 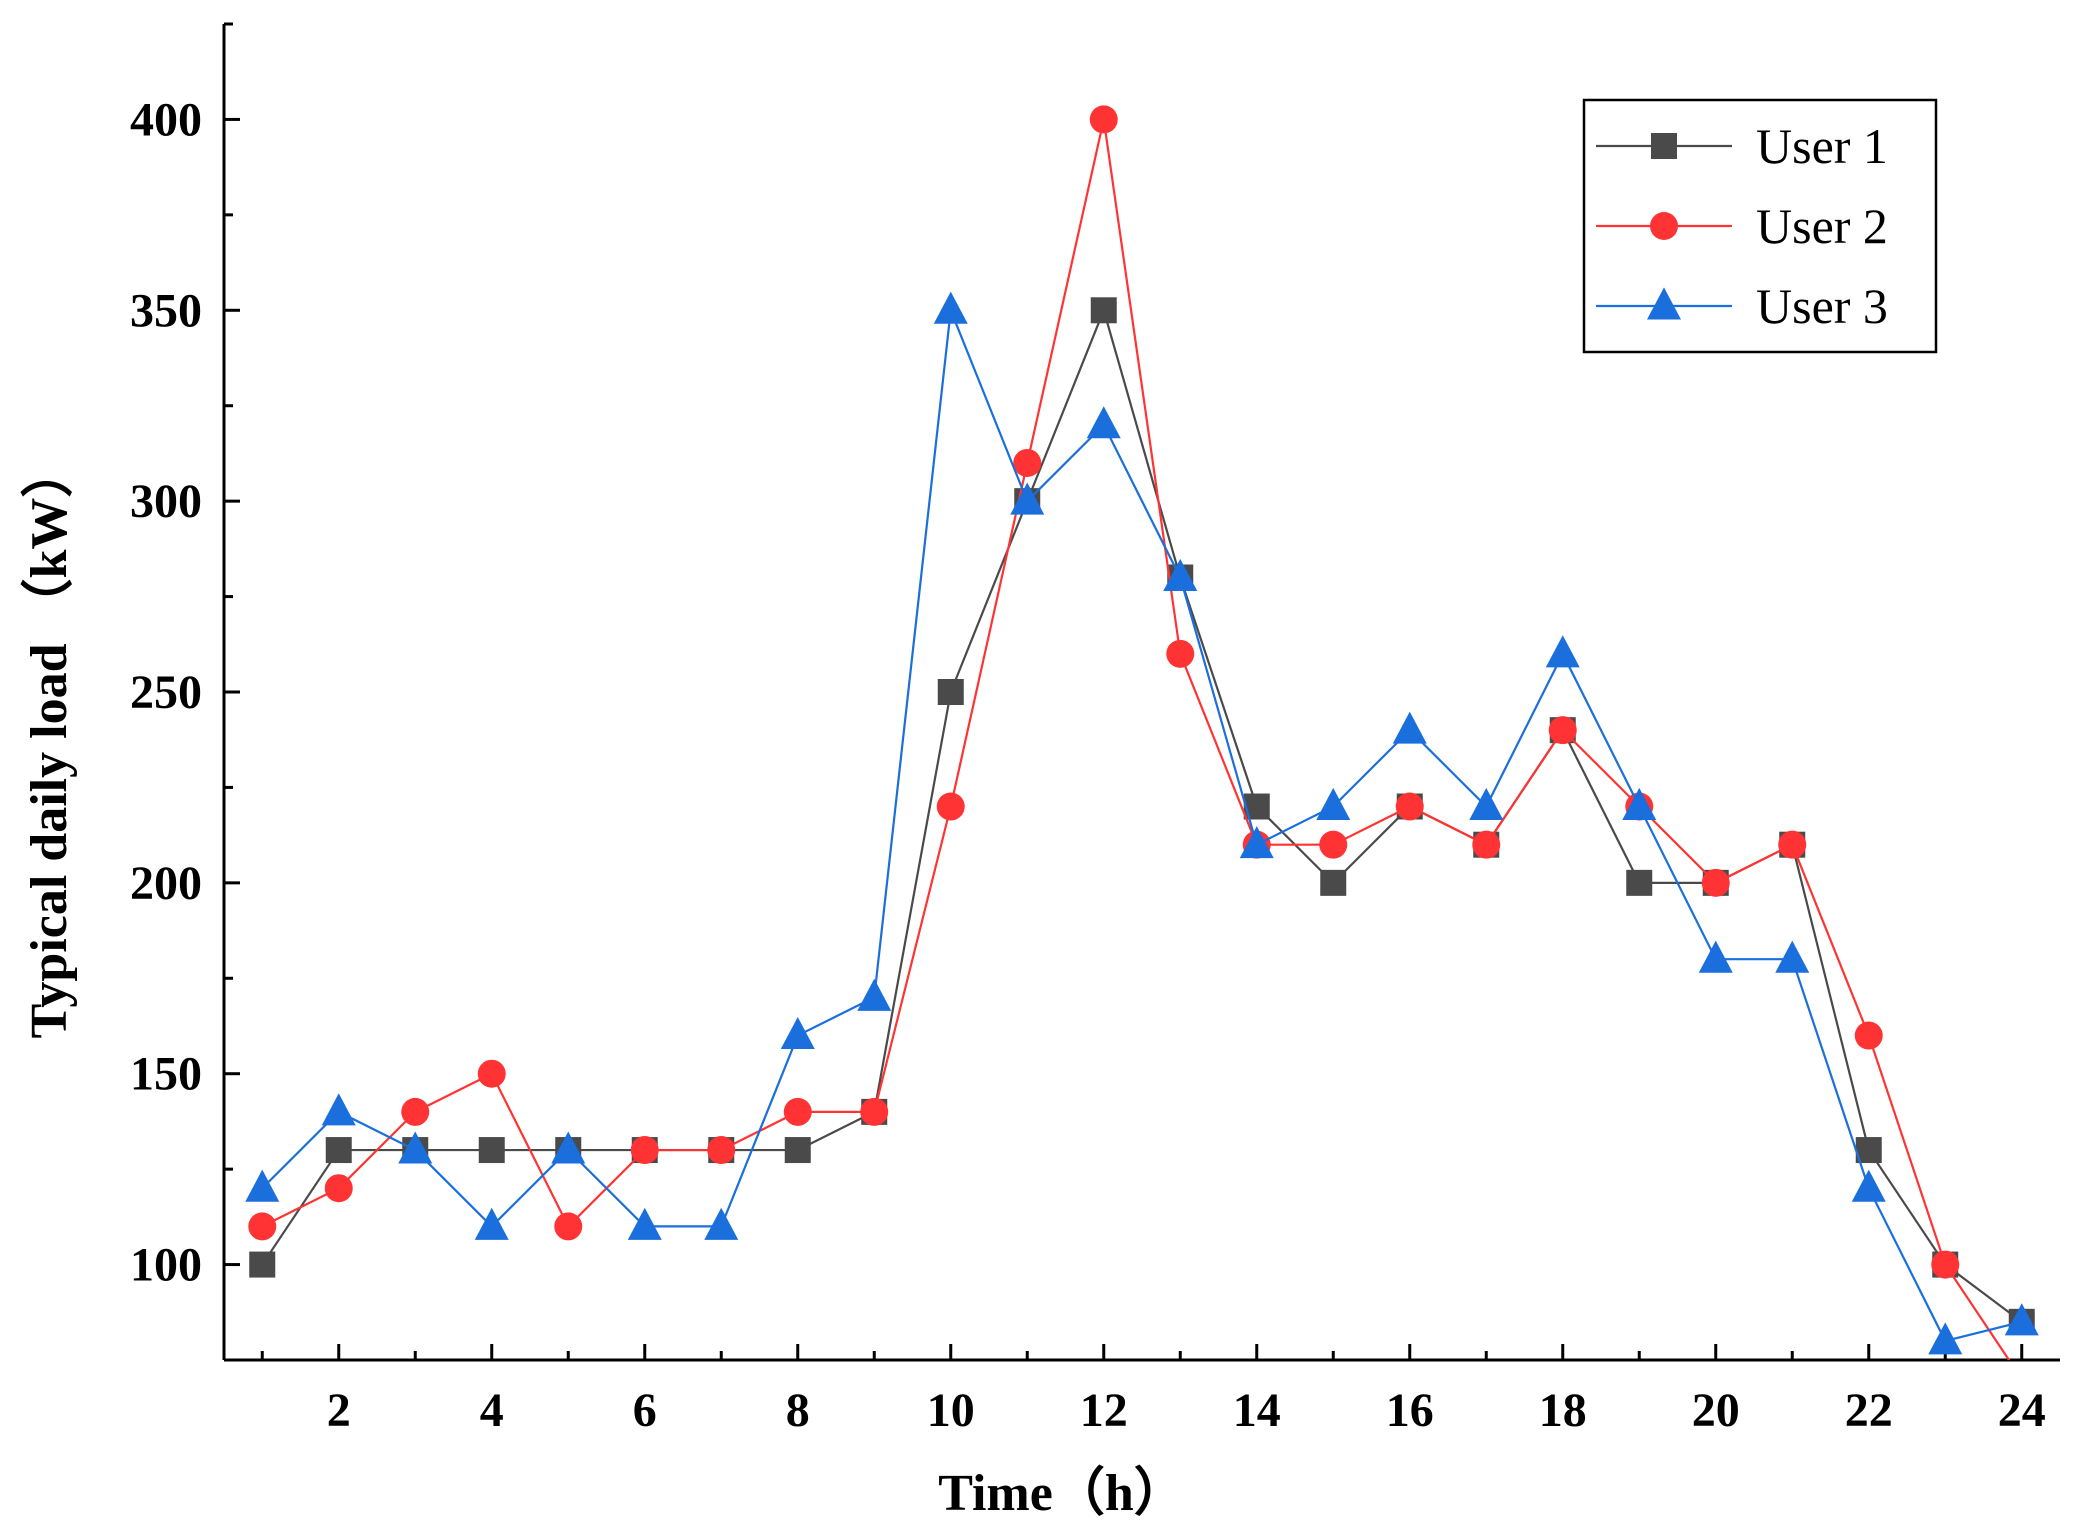 I want to click on point-s1-x4, so click(x=491, y=1150).